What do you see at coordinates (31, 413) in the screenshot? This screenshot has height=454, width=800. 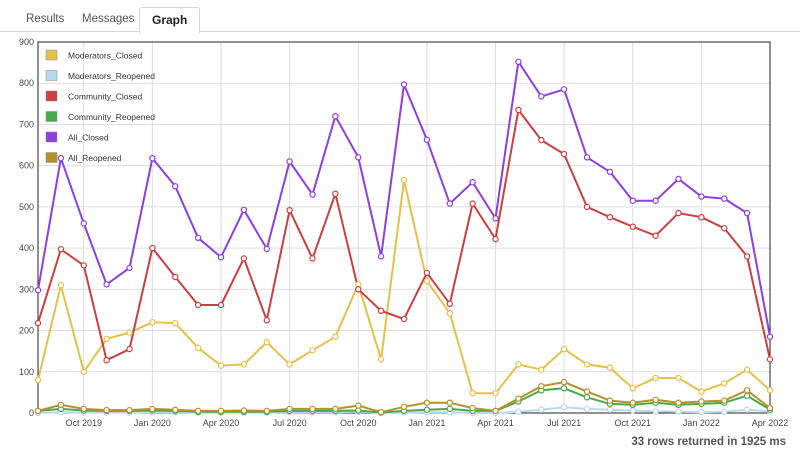 I see `y-tick-label: 0` at bounding box center [31, 413].